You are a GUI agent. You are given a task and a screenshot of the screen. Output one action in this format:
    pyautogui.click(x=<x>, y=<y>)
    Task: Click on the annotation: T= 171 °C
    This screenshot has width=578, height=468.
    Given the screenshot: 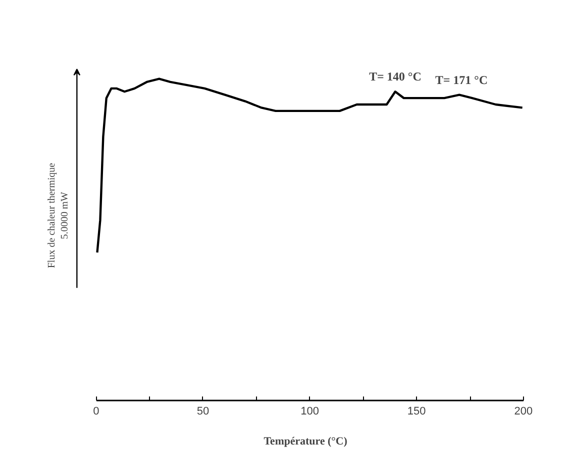 What is the action you would take?
    pyautogui.click(x=461, y=79)
    